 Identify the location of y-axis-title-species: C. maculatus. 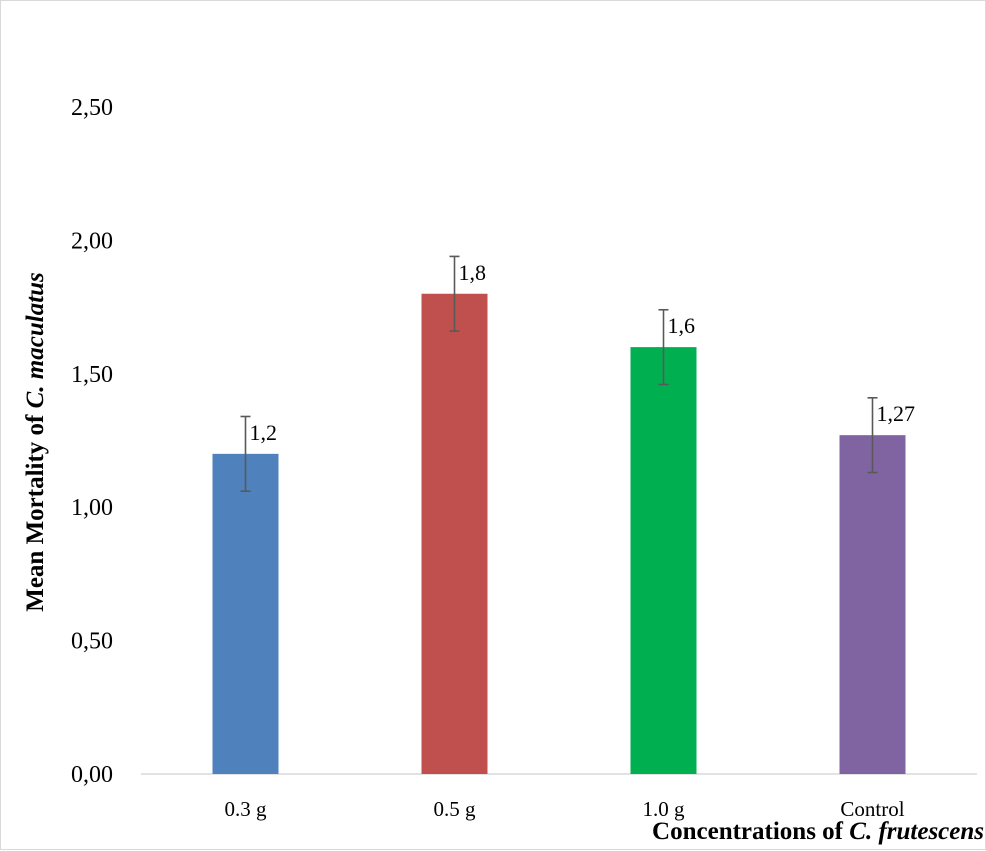
(35, 340).